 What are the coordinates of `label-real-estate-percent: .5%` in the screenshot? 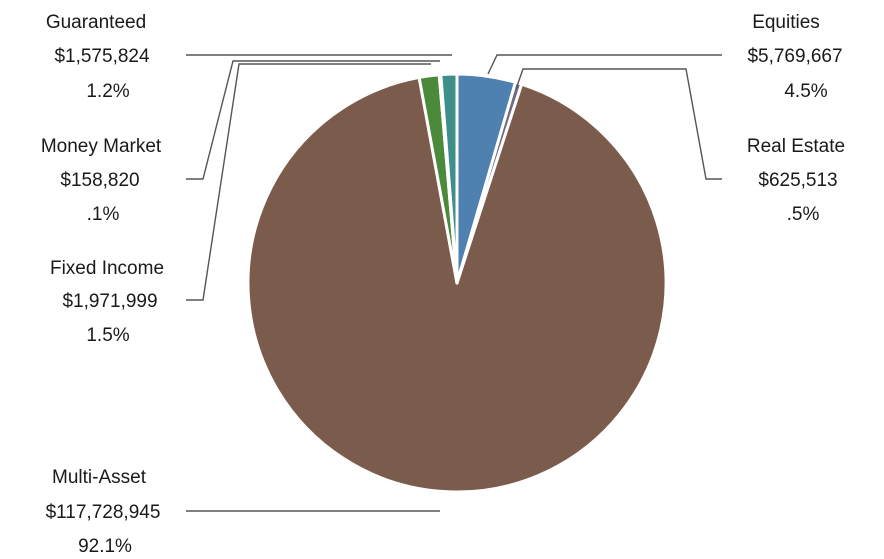 It's located at (803, 214).